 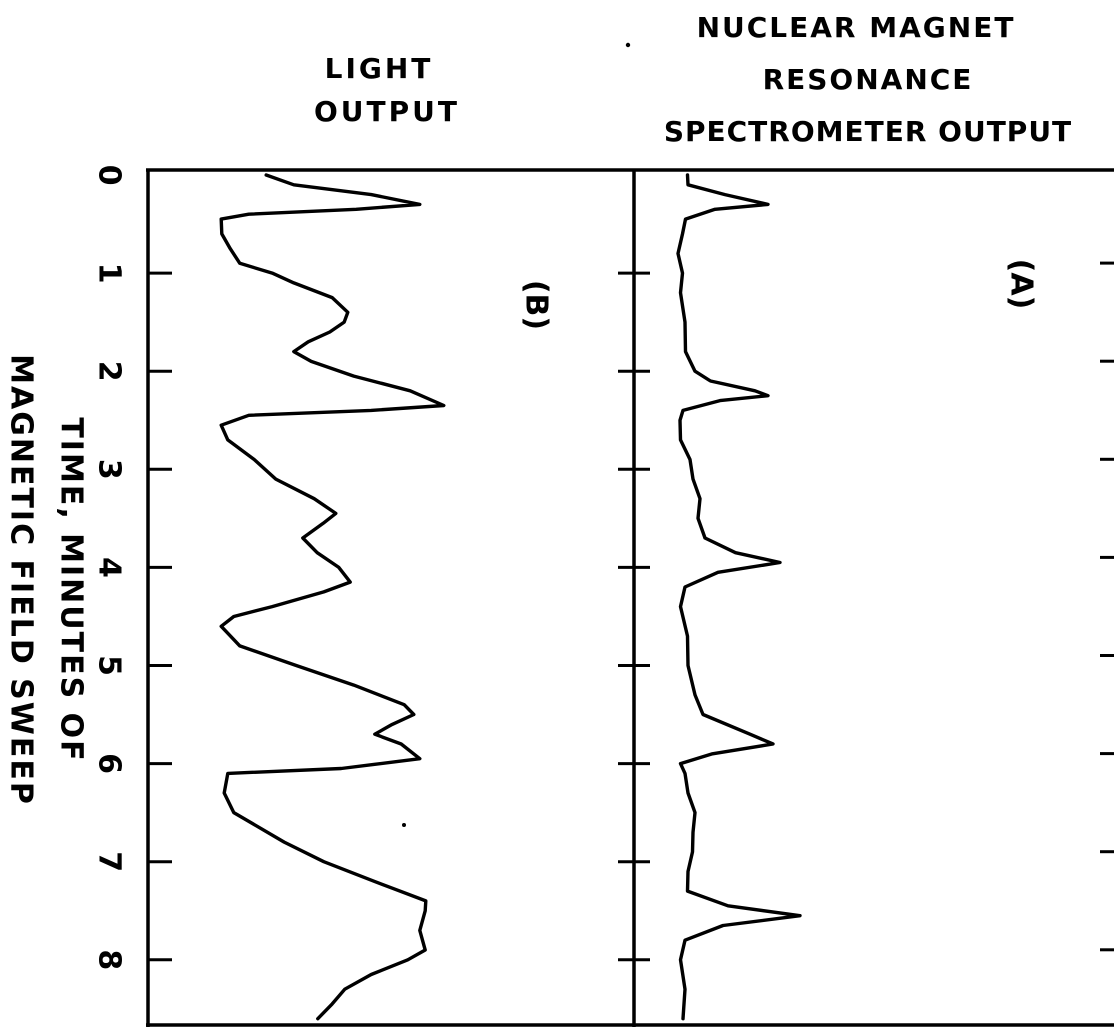 What do you see at coordinates (109, 175) in the screenshot?
I see `time-tick-label: 0` at bounding box center [109, 175].